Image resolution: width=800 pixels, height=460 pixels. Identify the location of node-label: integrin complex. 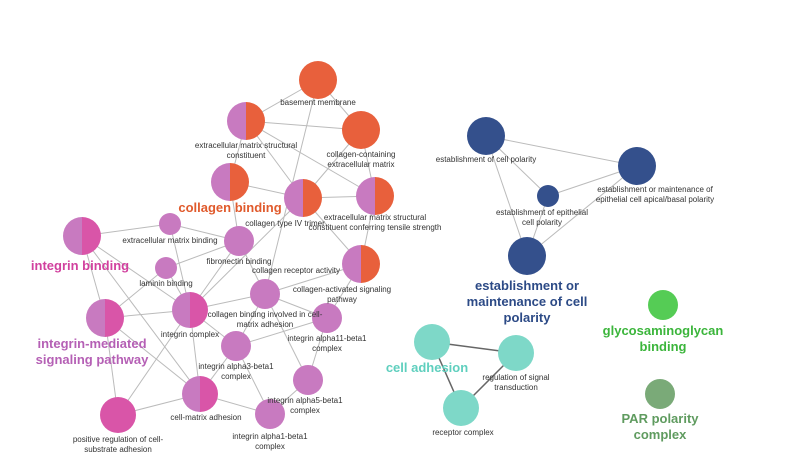
(190, 334).